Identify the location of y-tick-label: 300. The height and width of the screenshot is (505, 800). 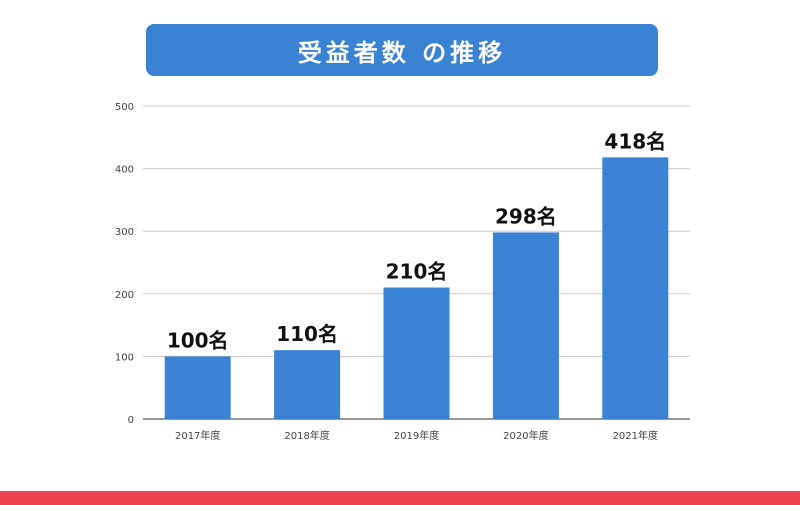
(124, 232).